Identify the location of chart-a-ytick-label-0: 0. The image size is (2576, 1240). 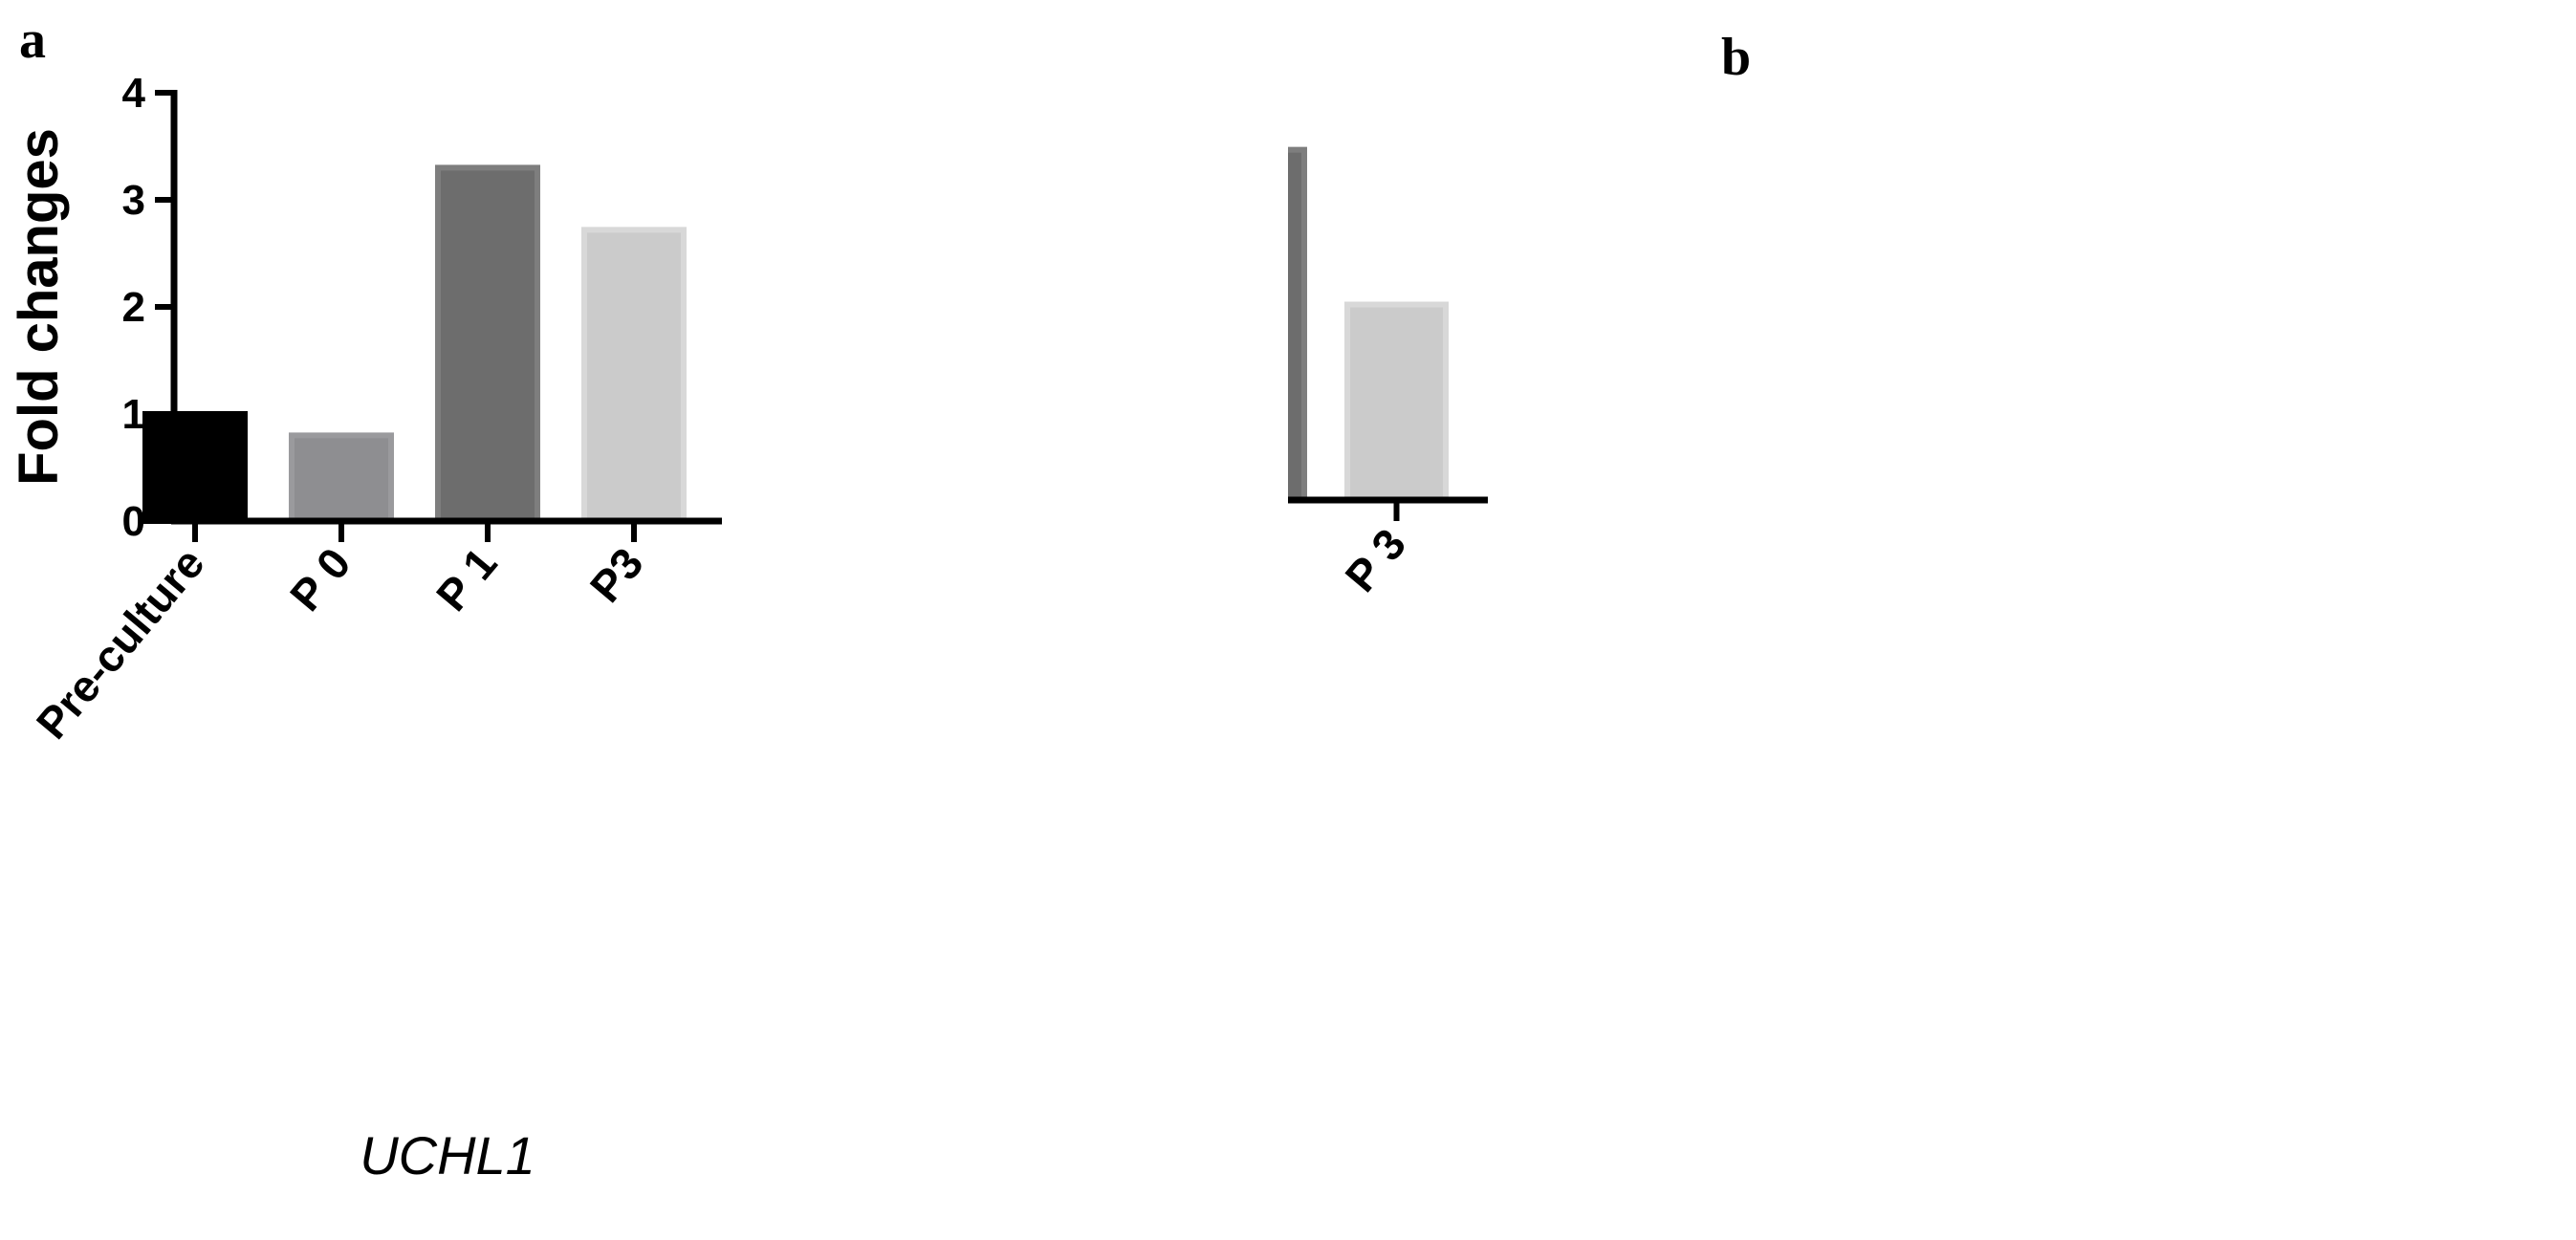
(133, 521).